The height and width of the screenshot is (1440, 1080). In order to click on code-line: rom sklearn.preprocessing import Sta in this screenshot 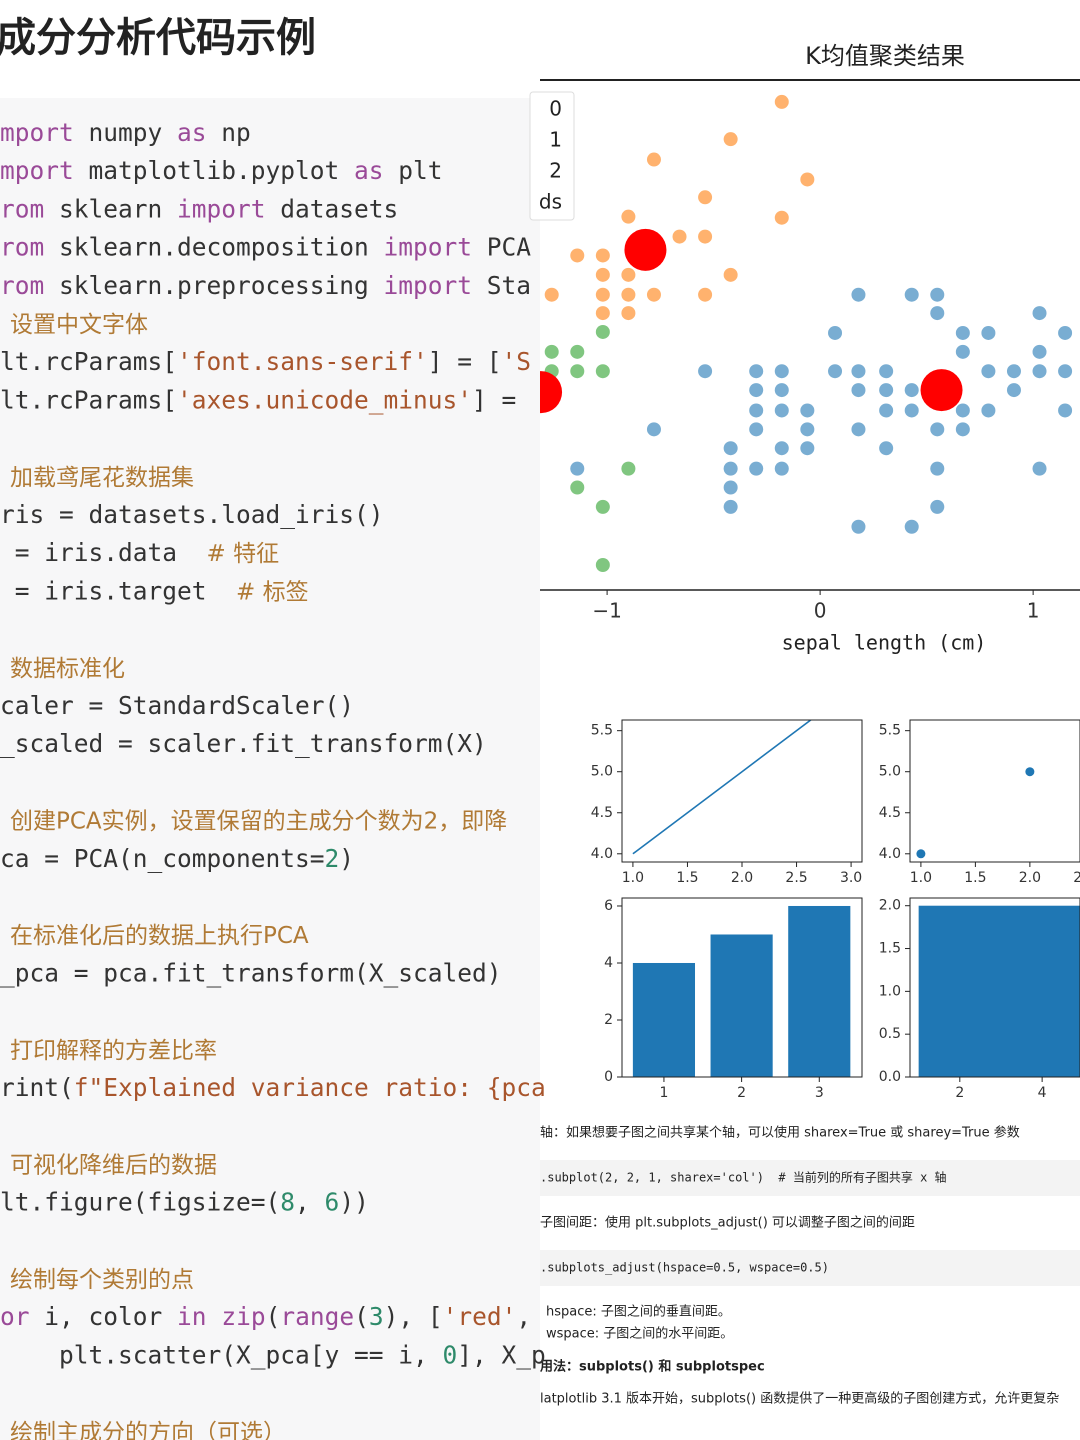, I will do `click(265, 285)`.